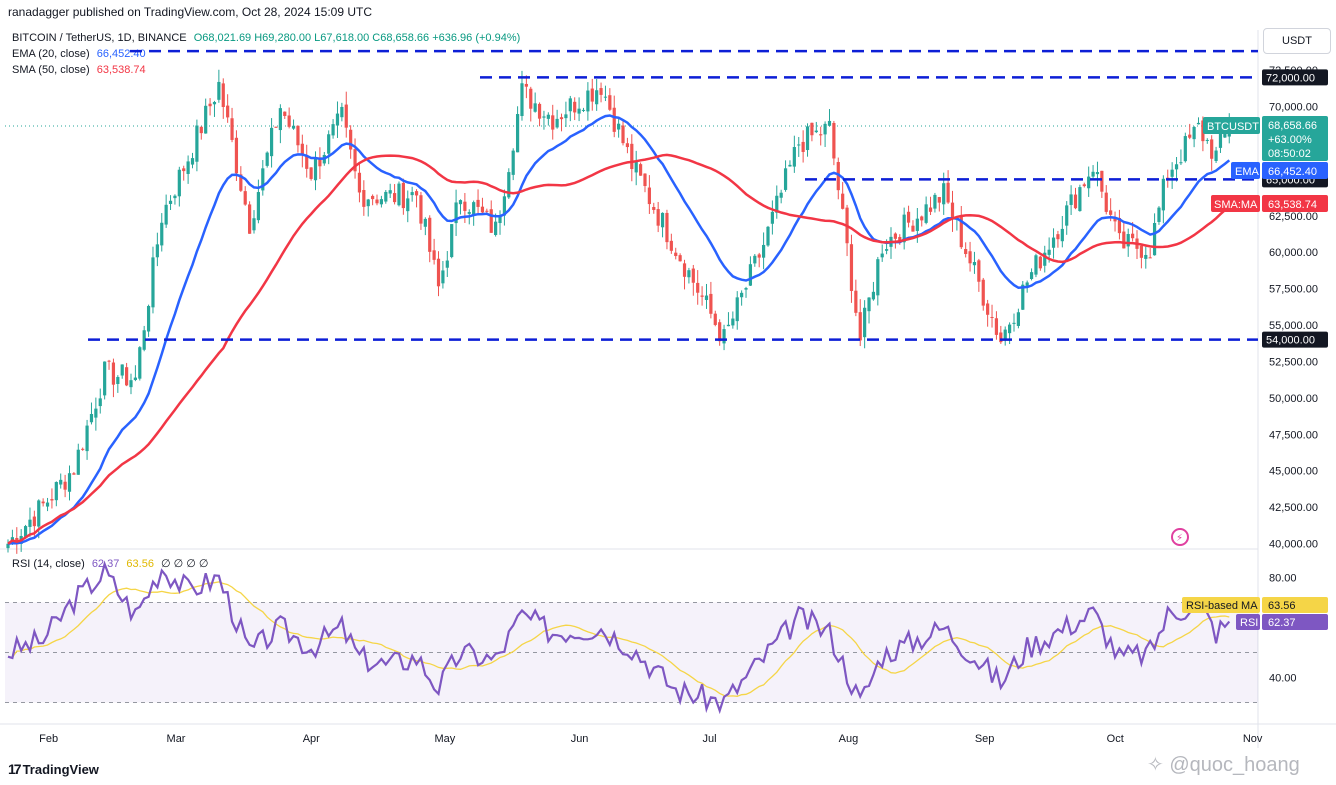  What do you see at coordinates (51, 70) in the screenshot?
I see `sma-legend-label: SMA (50, close)` at bounding box center [51, 70].